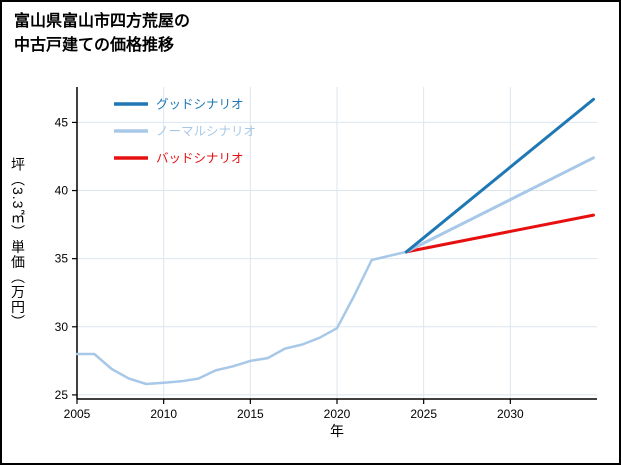 The height and width of the screenshot is (465, 621). Describe the element at coordinates (62, 395) in the screenshot. I see `y-tick-label: 25` at that location.